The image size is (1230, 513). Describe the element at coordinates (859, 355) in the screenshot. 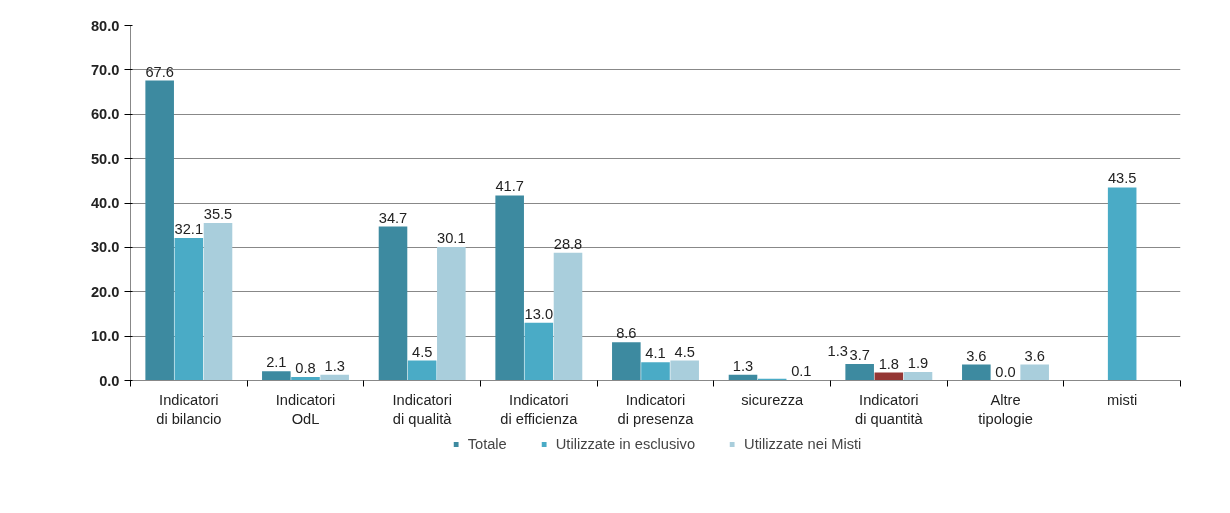

I see `data-label: 3.7` at that location.